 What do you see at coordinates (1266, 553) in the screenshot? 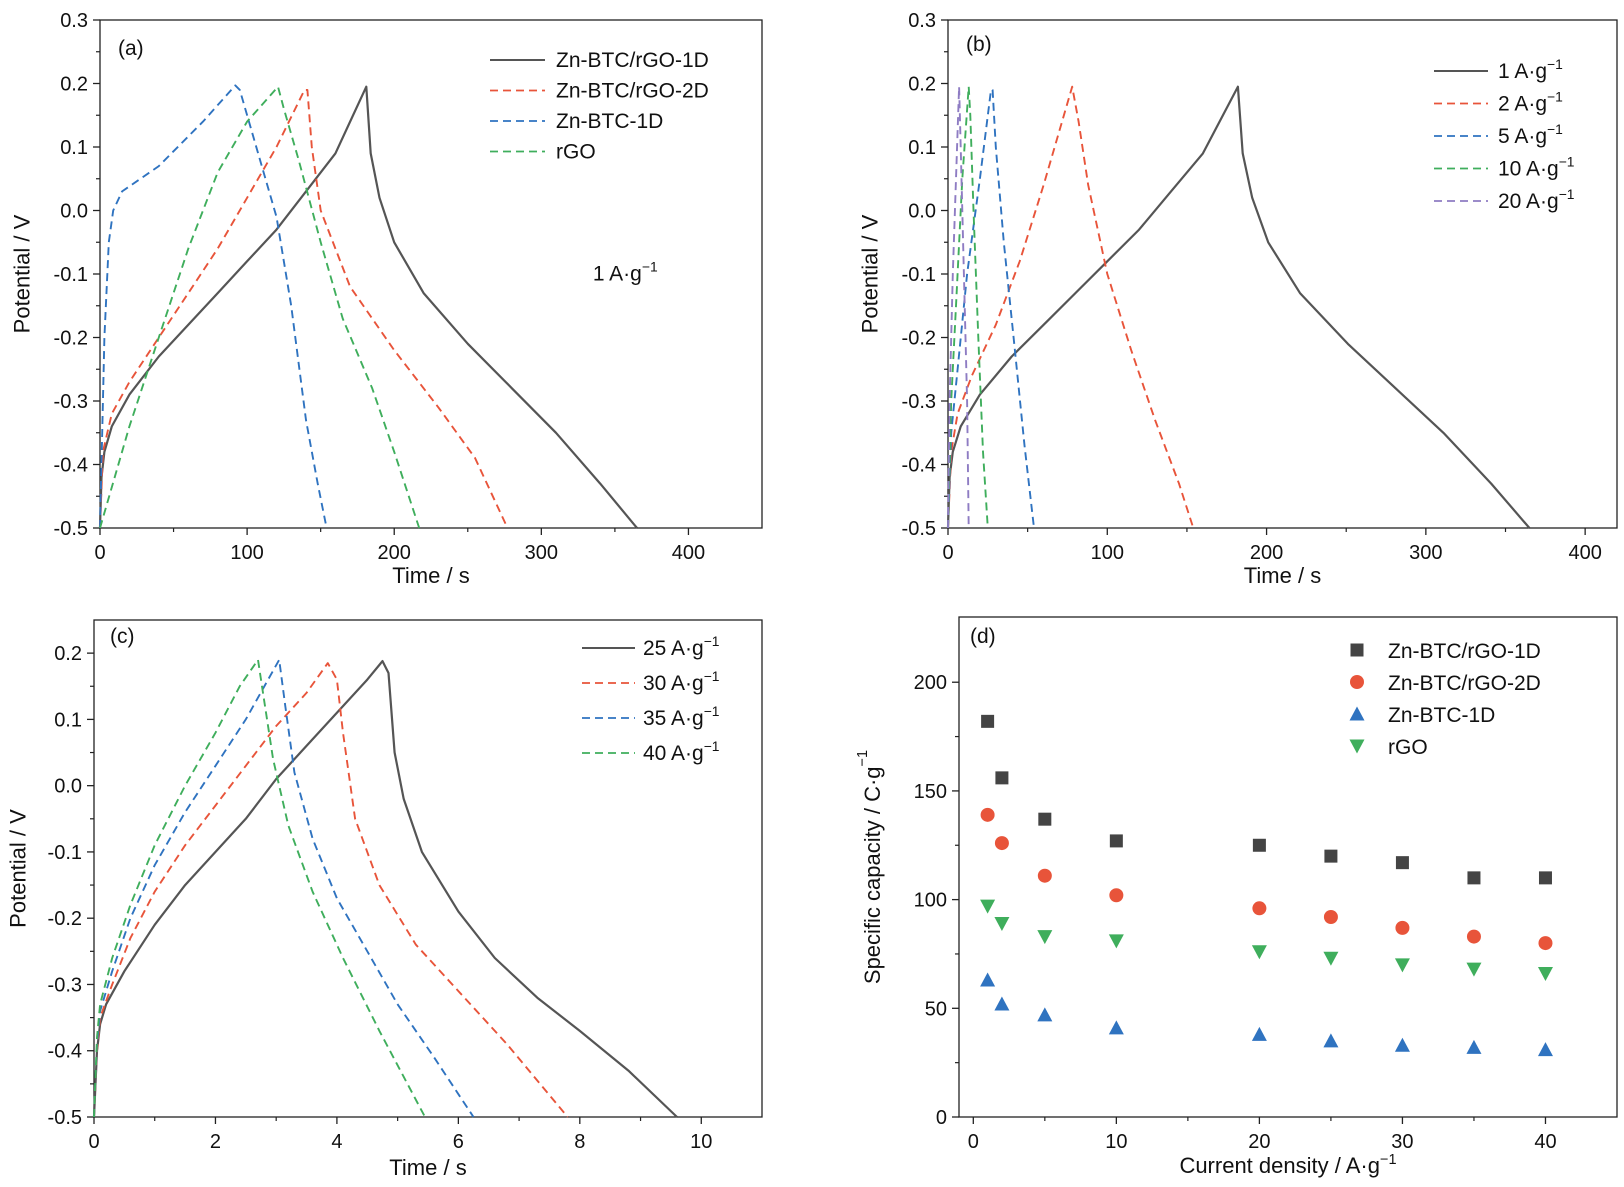
I see `x-tick-label: 200` at bounding box center [1266, 553].